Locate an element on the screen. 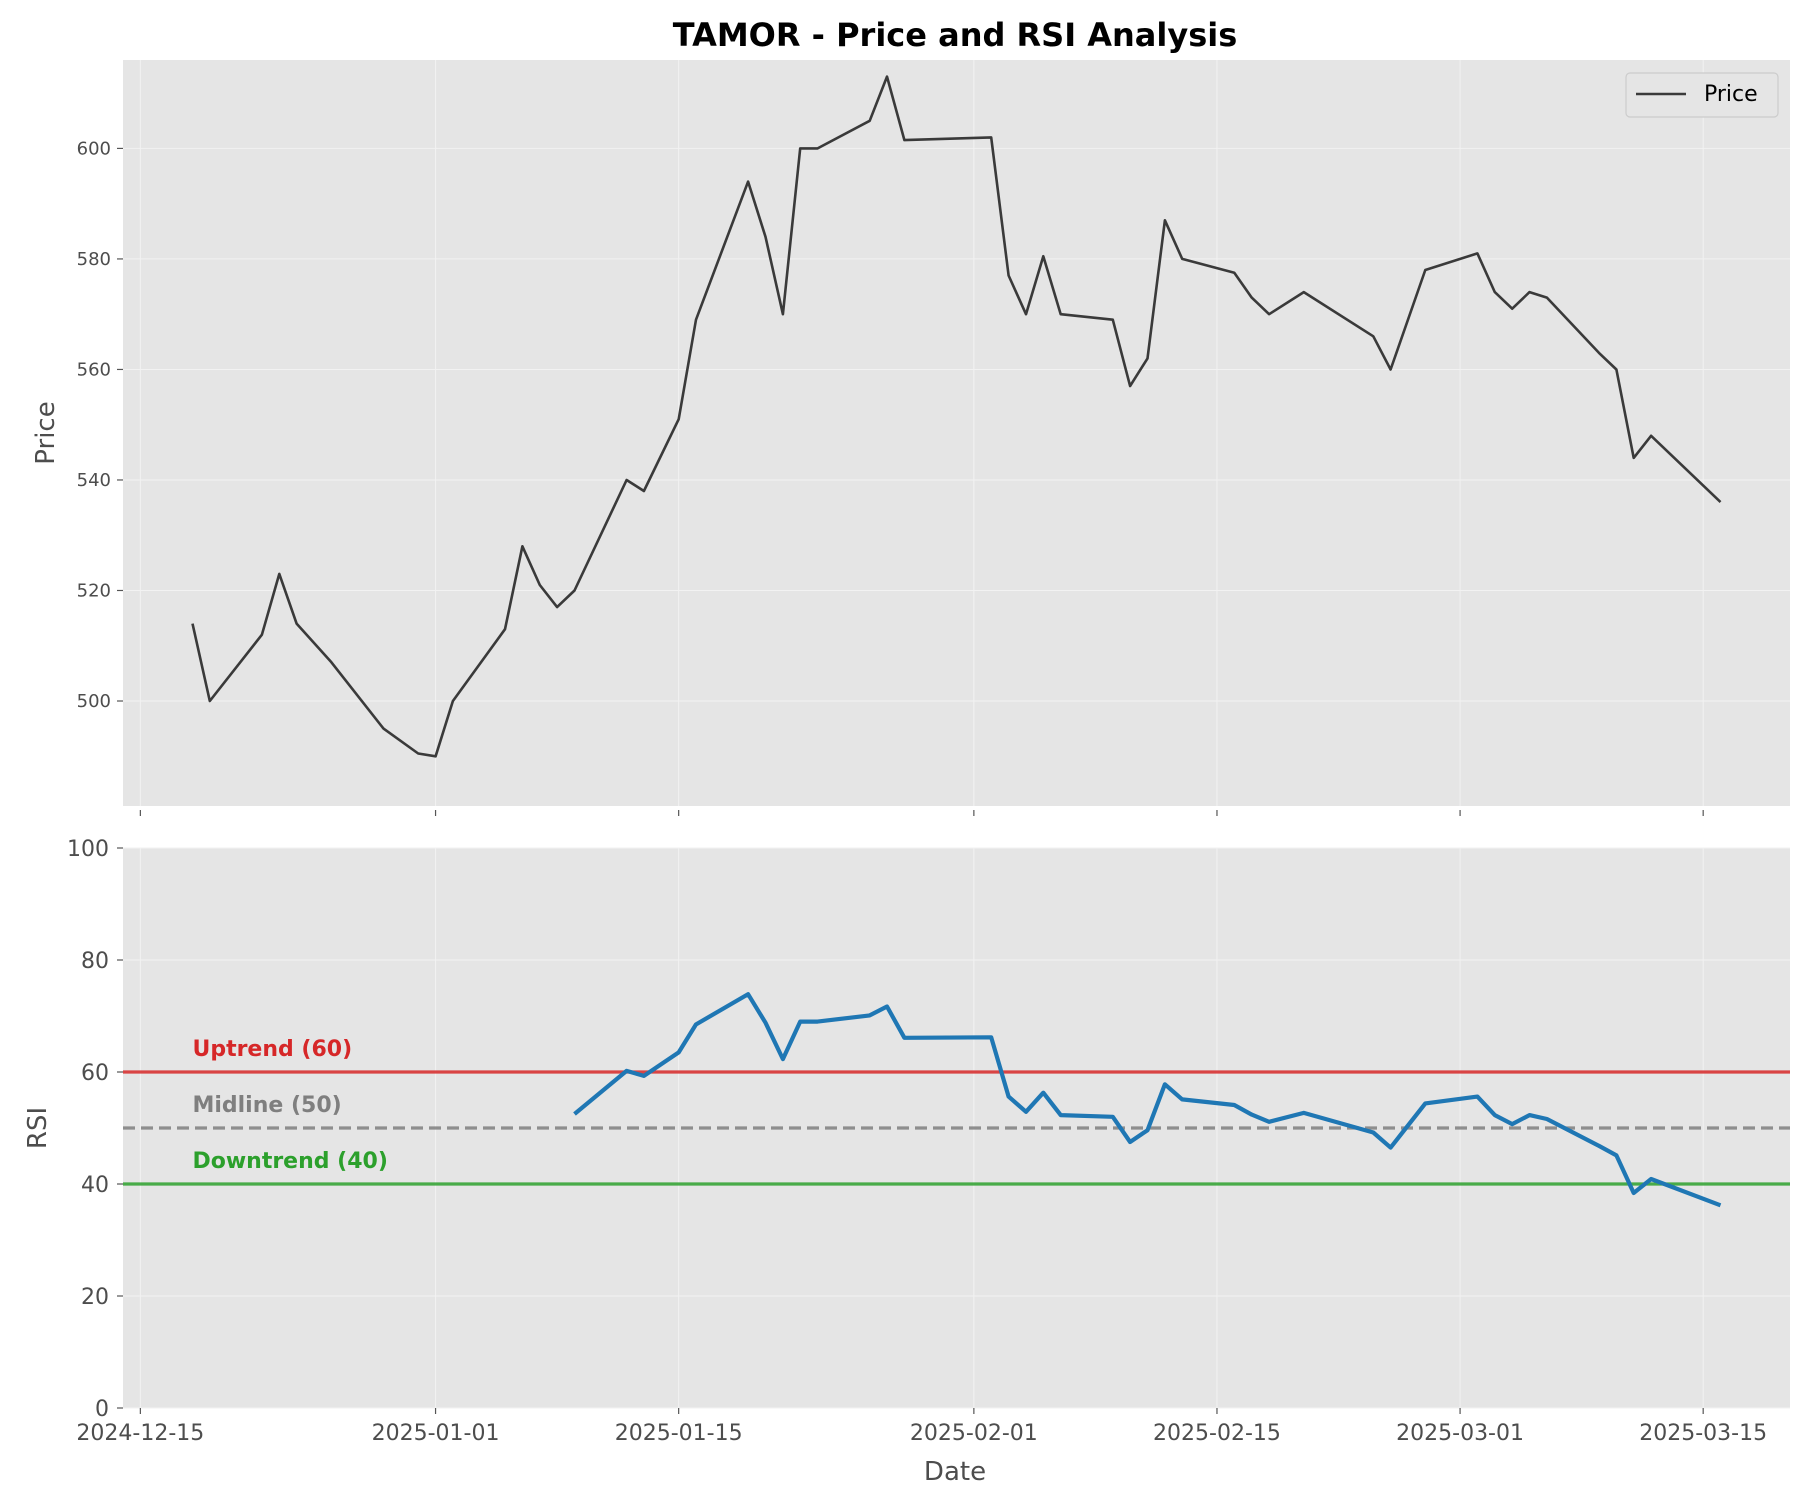  rsi-y-tick-label-0: 0 is located at coordinates (102, 1409).